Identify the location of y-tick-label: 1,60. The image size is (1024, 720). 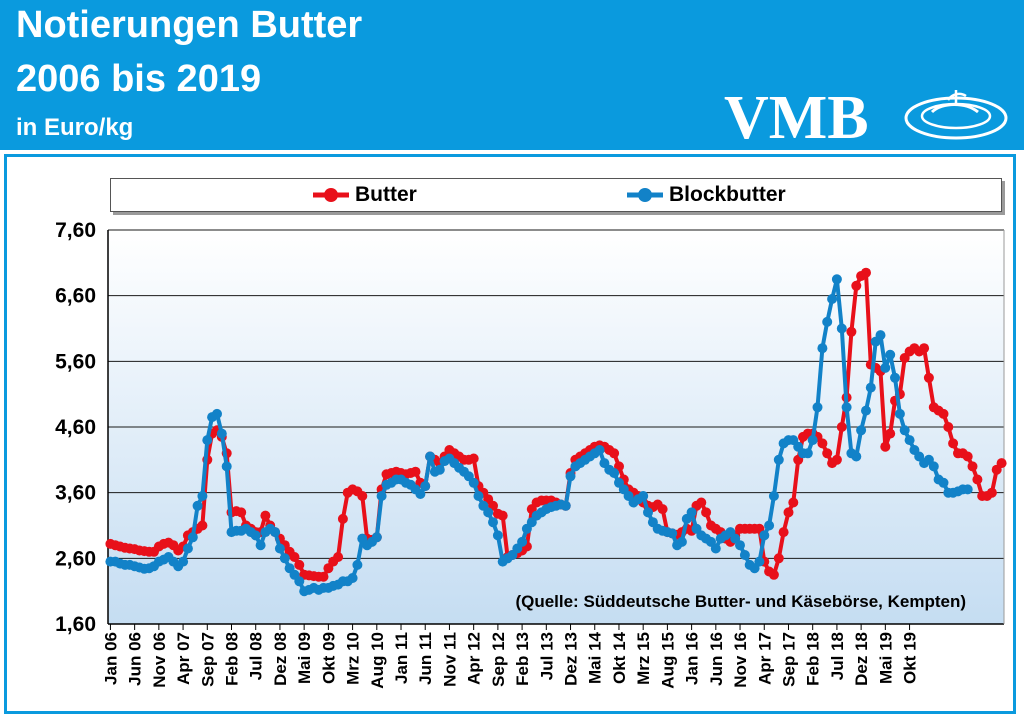
(75, 624).